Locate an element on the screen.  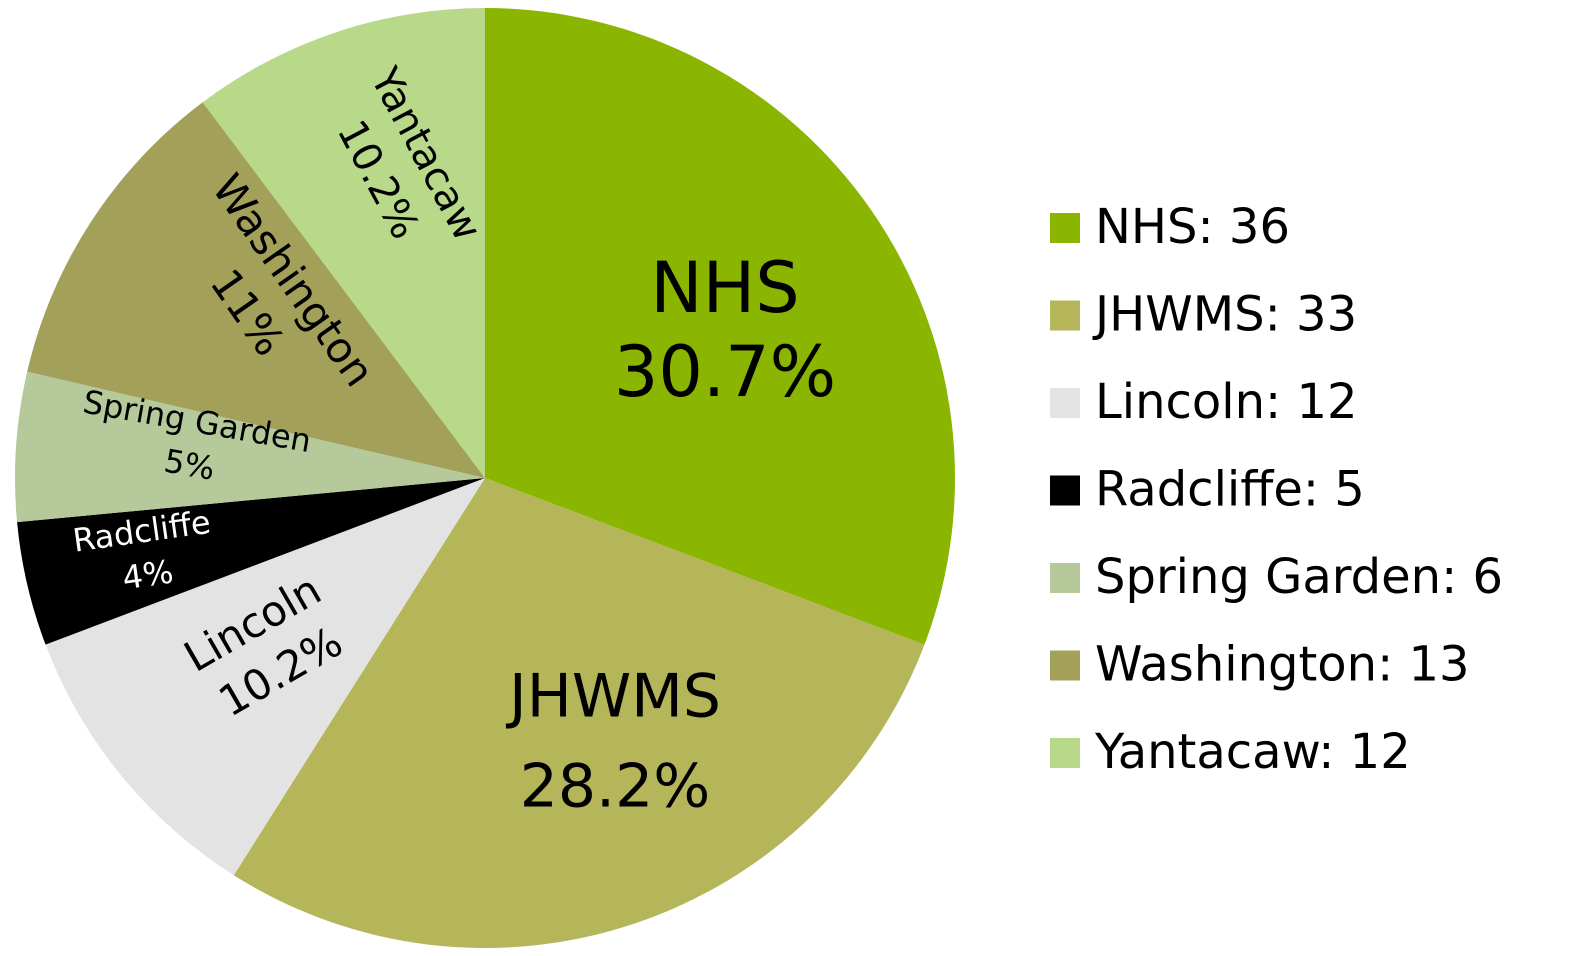
slice-name: JHWMS is located at coordinates (613, 697).